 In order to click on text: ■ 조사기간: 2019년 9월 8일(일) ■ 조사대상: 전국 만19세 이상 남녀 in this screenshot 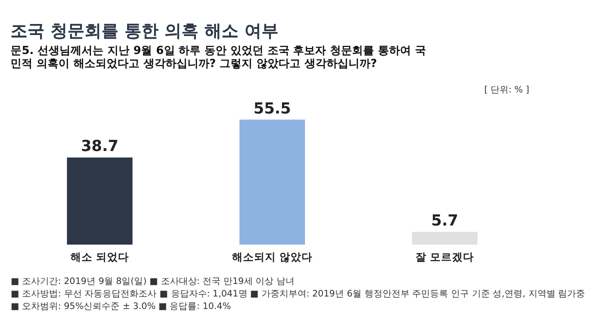, I will do `click(152, 282)`.